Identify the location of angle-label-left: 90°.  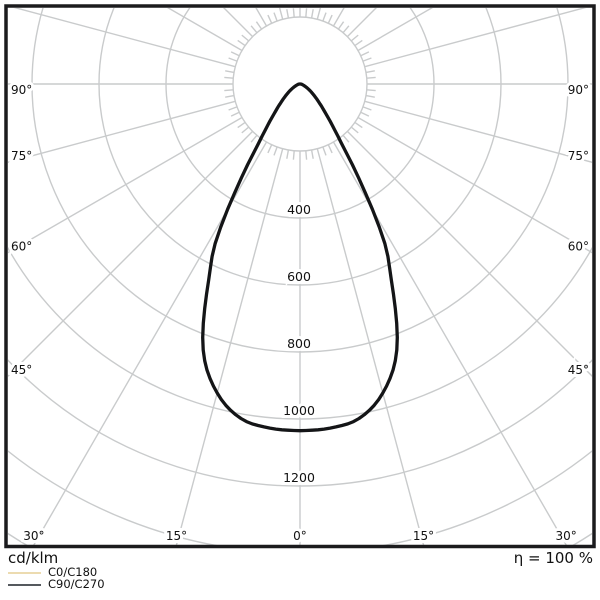
(21, 90).